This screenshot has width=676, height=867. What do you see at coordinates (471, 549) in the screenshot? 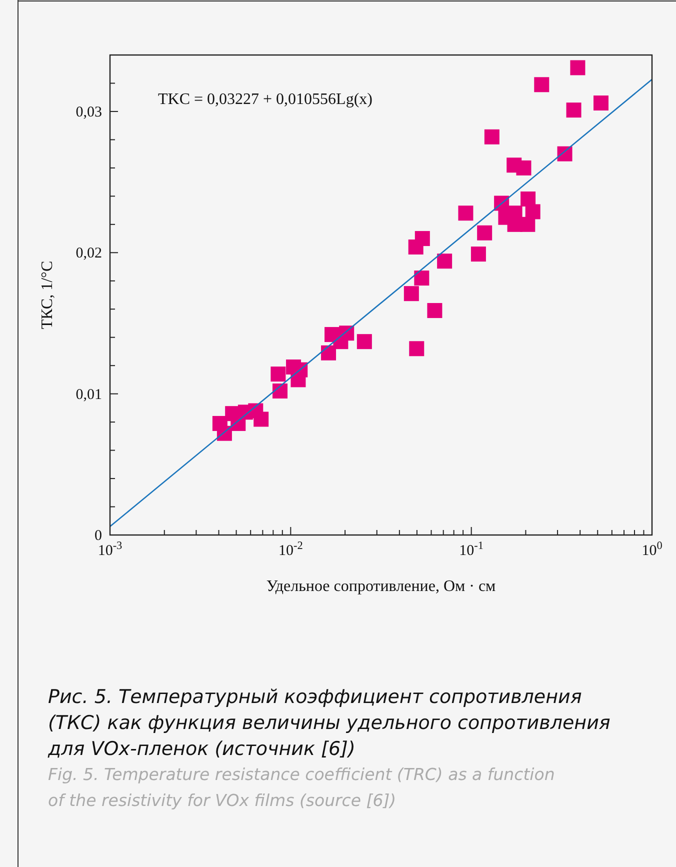
I see `x-tick-label: 10$^{-1}$` at bounding box center [471, 549].